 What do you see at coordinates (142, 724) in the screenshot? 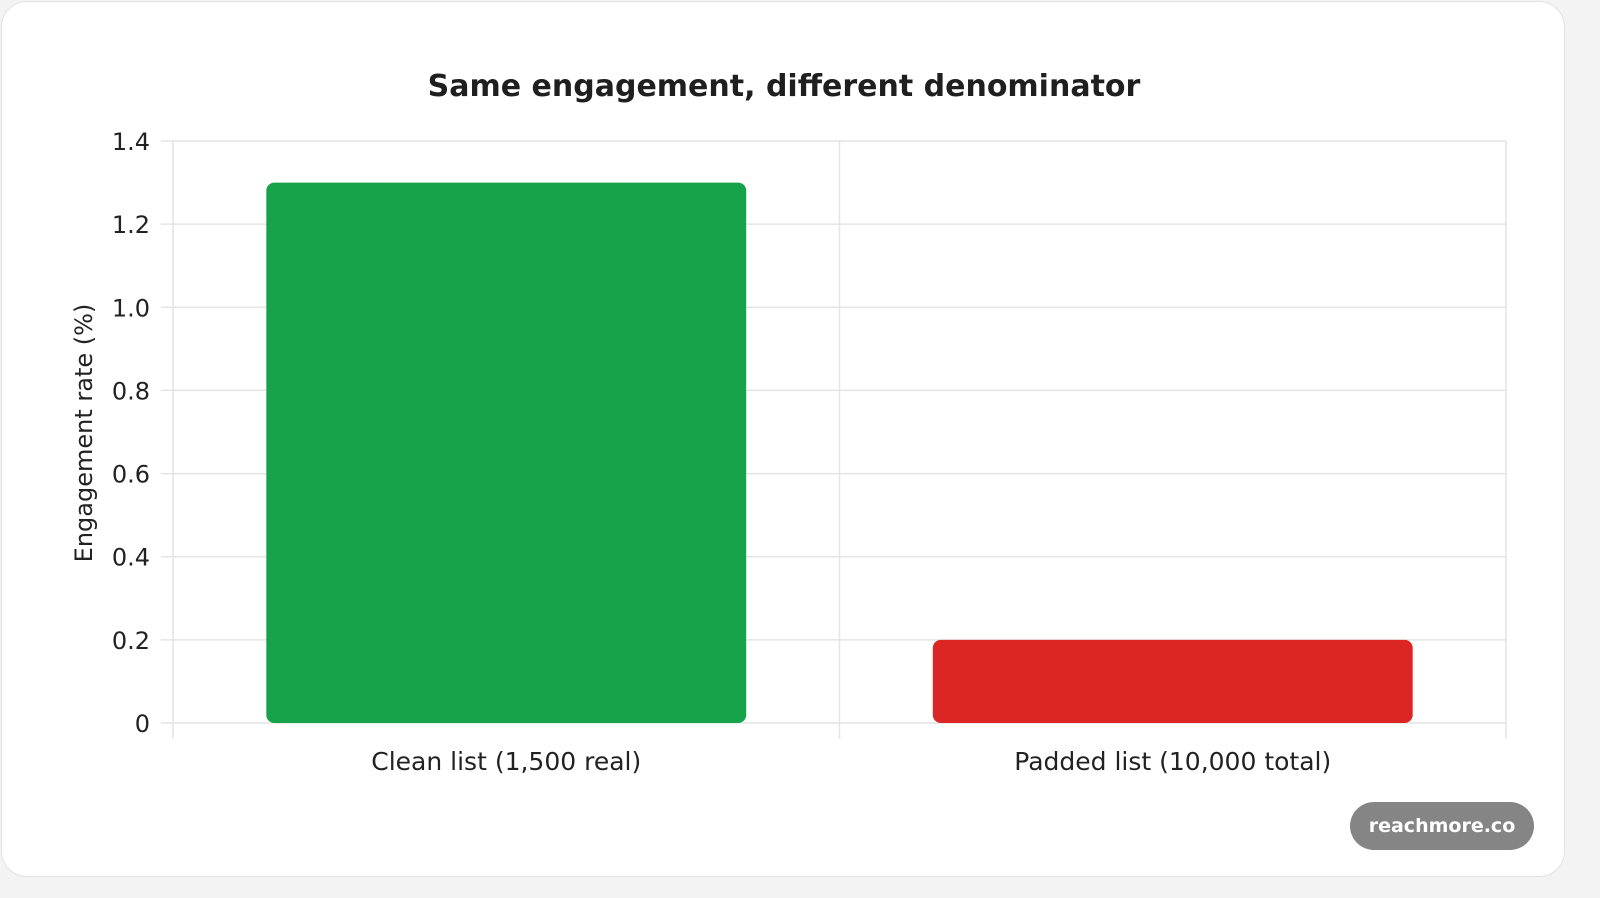
I see `y-tick-label: 0` at bounding box center [142, 724].